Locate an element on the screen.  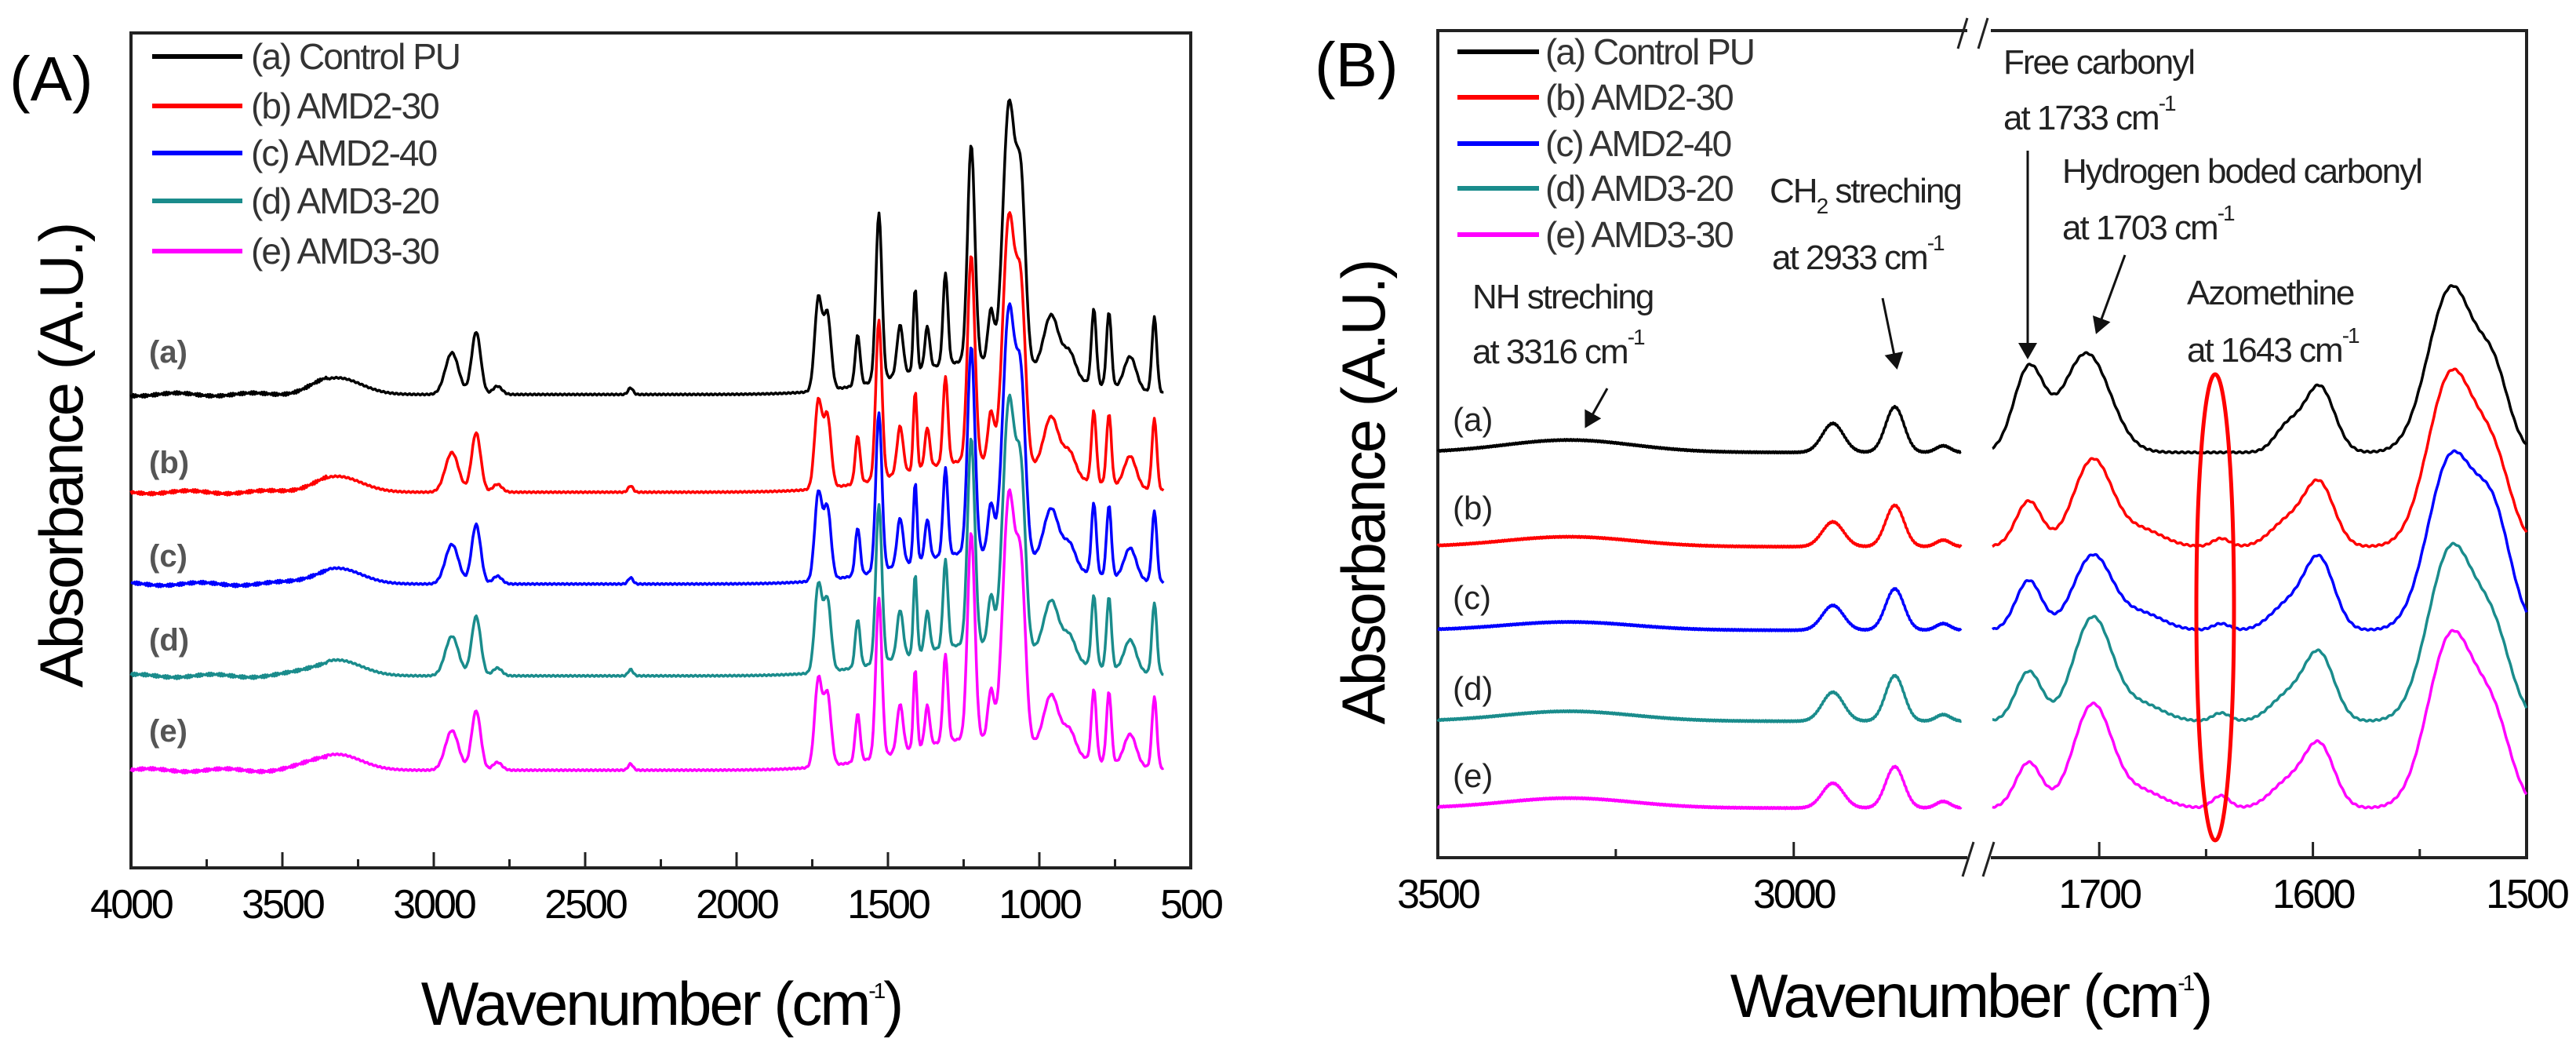
svg-text: Azomethine is located at coordinates (2270, 293).